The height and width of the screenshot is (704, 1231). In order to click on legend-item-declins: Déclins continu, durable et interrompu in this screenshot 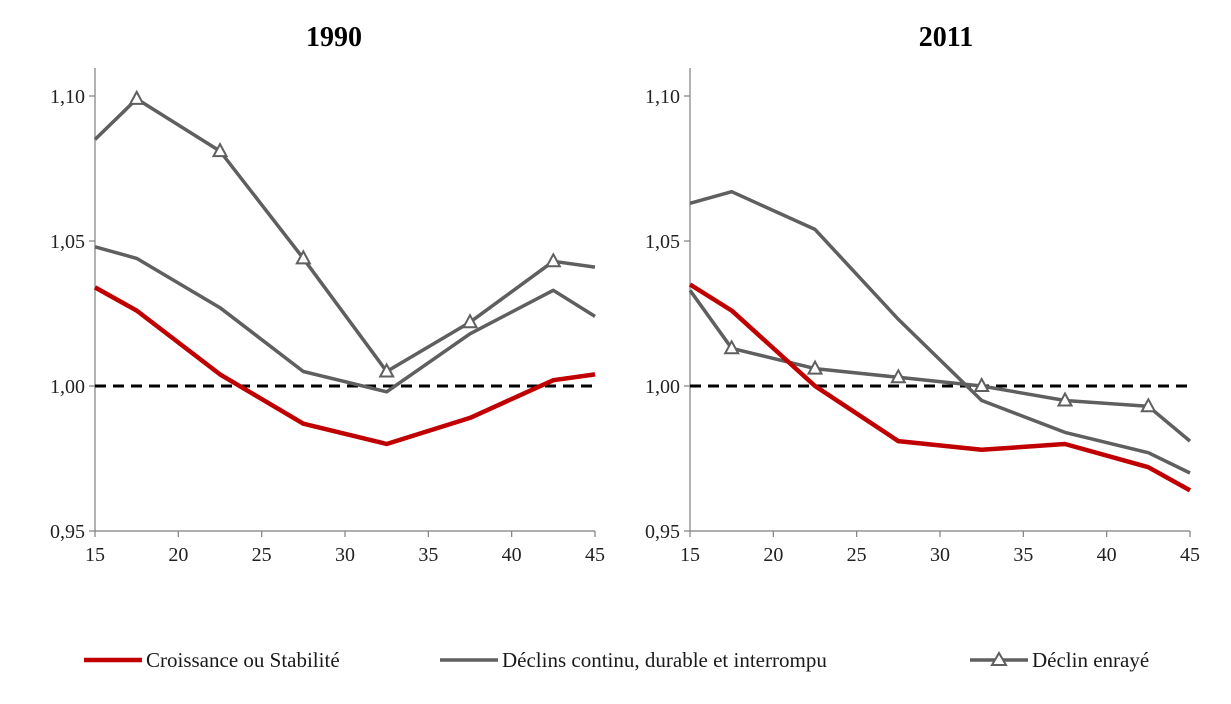, I will do `click(633, 660)`.